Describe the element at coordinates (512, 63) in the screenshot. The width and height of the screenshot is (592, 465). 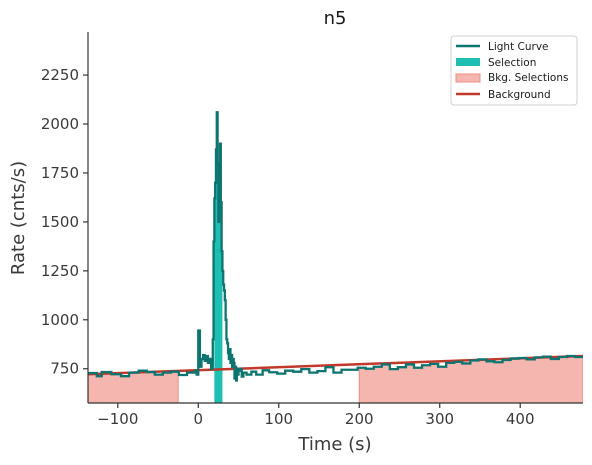
I see `legend-label-selection: Selection` at that location.